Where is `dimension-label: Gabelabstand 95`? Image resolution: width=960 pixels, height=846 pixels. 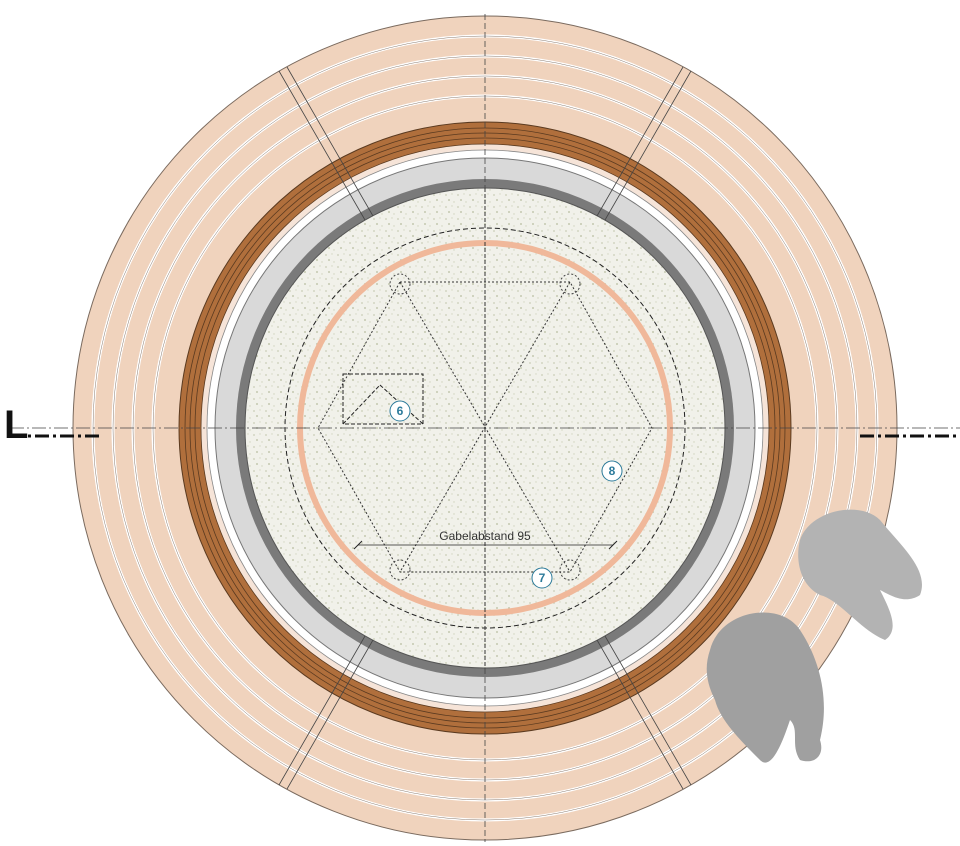 dimension-label: Gabelabstand 95 is located at coordinates (485, 536).